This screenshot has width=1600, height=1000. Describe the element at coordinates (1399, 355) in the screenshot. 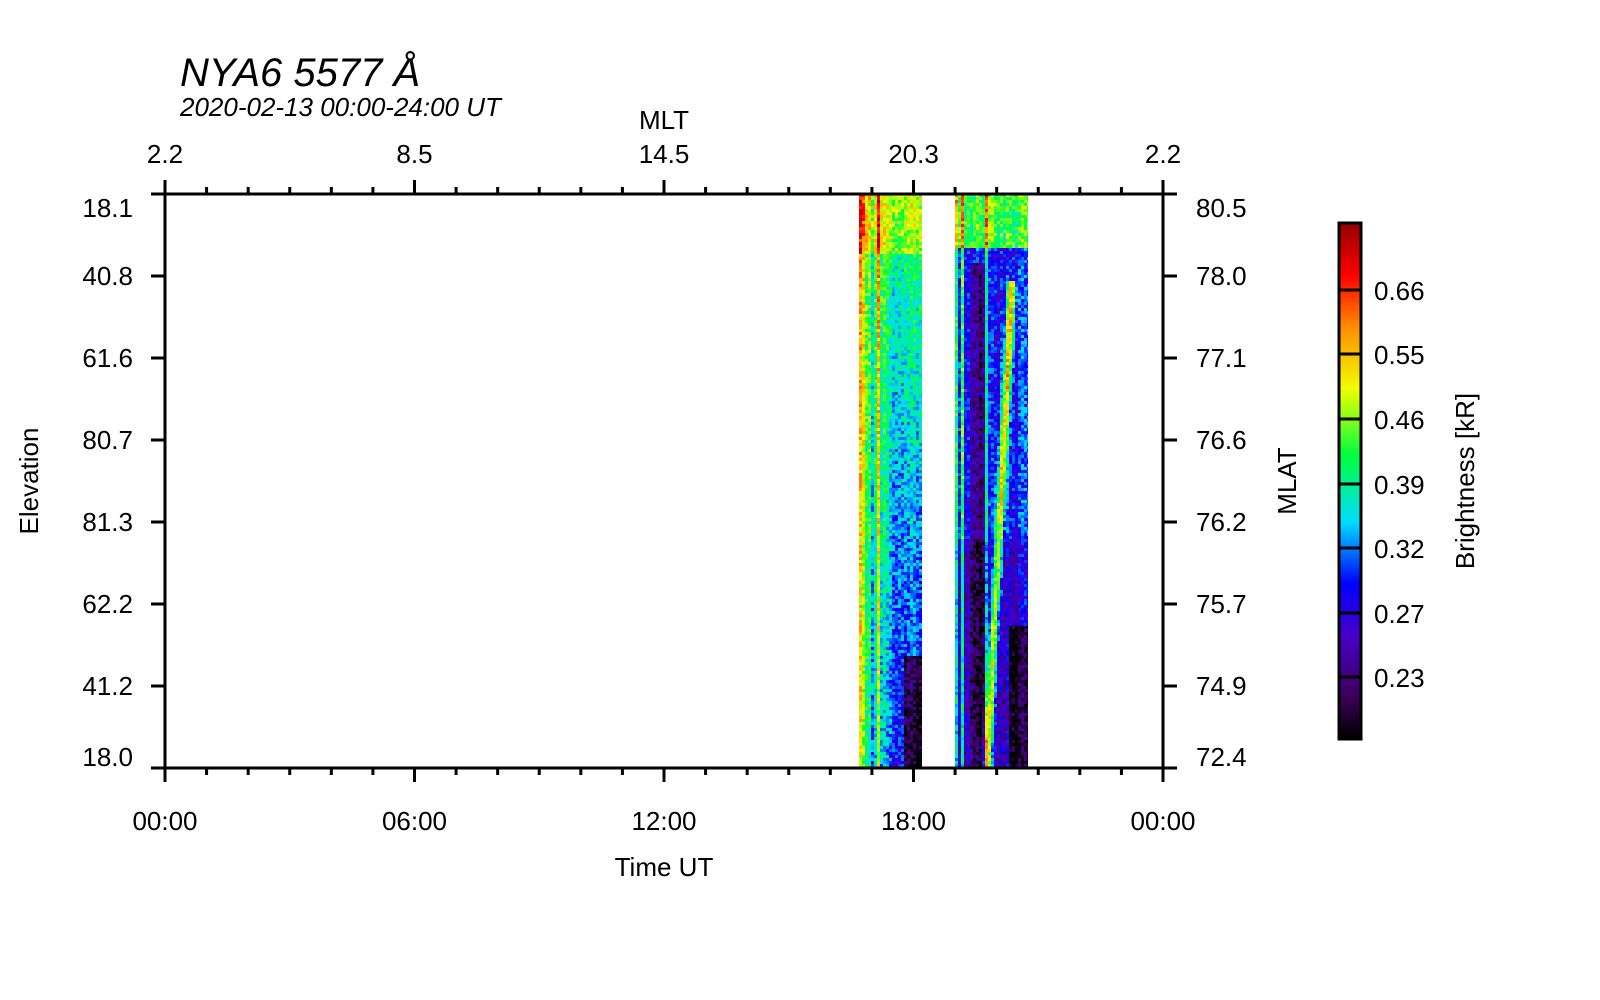

I see `colorbar-tick-label: 0.55` at that location.